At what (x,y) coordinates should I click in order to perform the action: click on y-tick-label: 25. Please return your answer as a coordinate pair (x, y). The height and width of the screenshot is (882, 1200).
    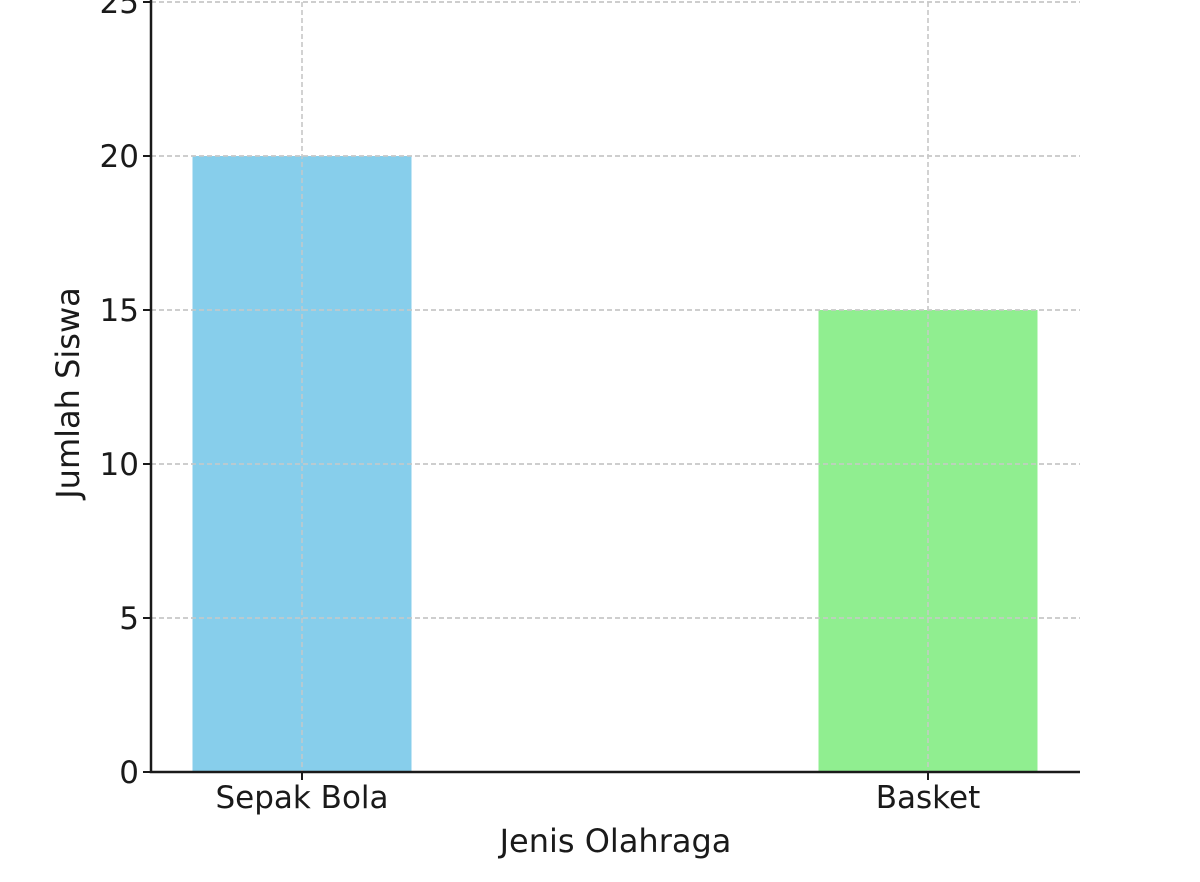
    Looking at the image, I should click on (119, 10).